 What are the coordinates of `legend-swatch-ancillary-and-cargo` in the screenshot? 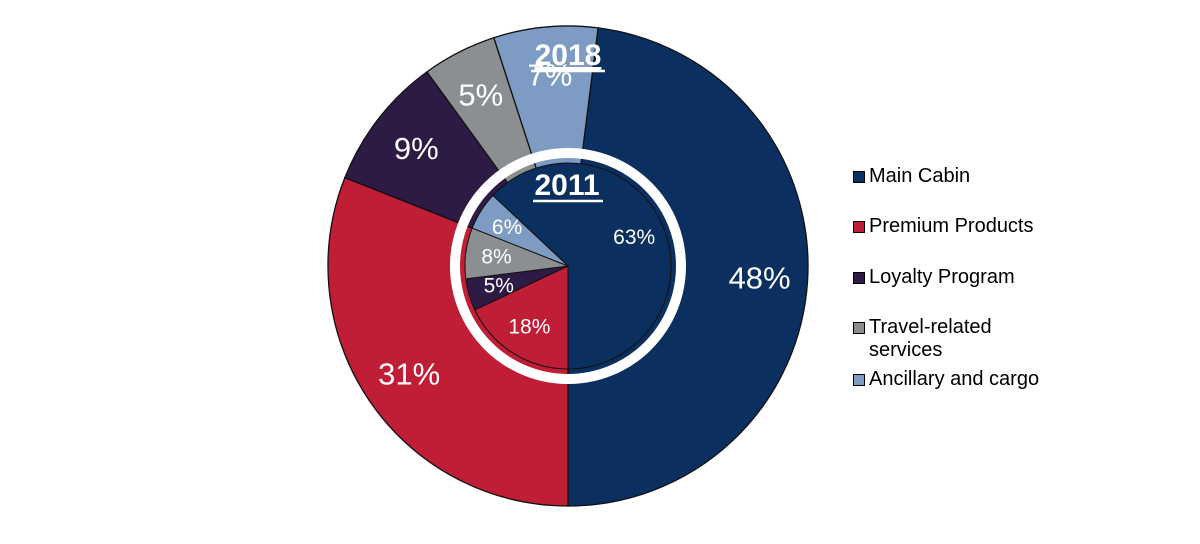 It's located at (859, 380).